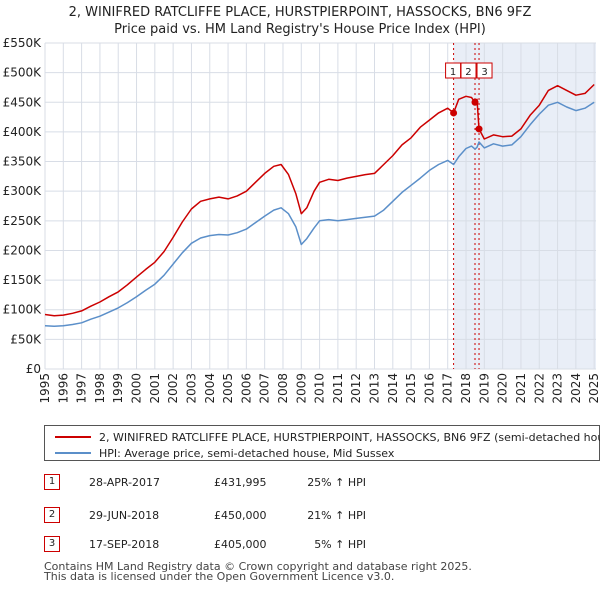 This screenshot has height=590, width=600. I want to click on x-tick-label: 2011, so click(338, 388).